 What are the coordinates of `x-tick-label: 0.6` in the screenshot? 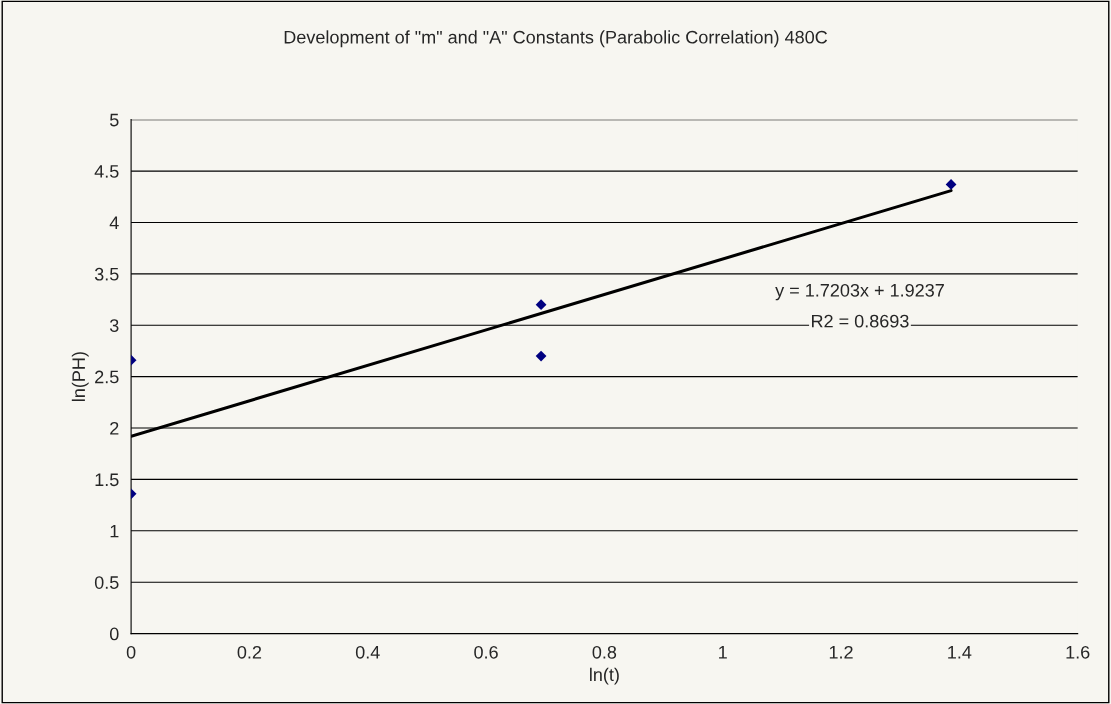 It's located at (486, 652).